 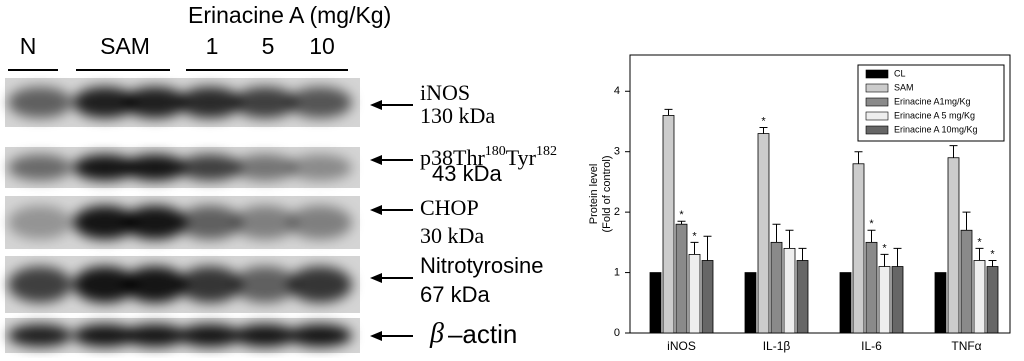 What do you see at coordinates (482, 334) in the screenshot?
I see `band-name-part: –actin` at bounding box center [482, 334].